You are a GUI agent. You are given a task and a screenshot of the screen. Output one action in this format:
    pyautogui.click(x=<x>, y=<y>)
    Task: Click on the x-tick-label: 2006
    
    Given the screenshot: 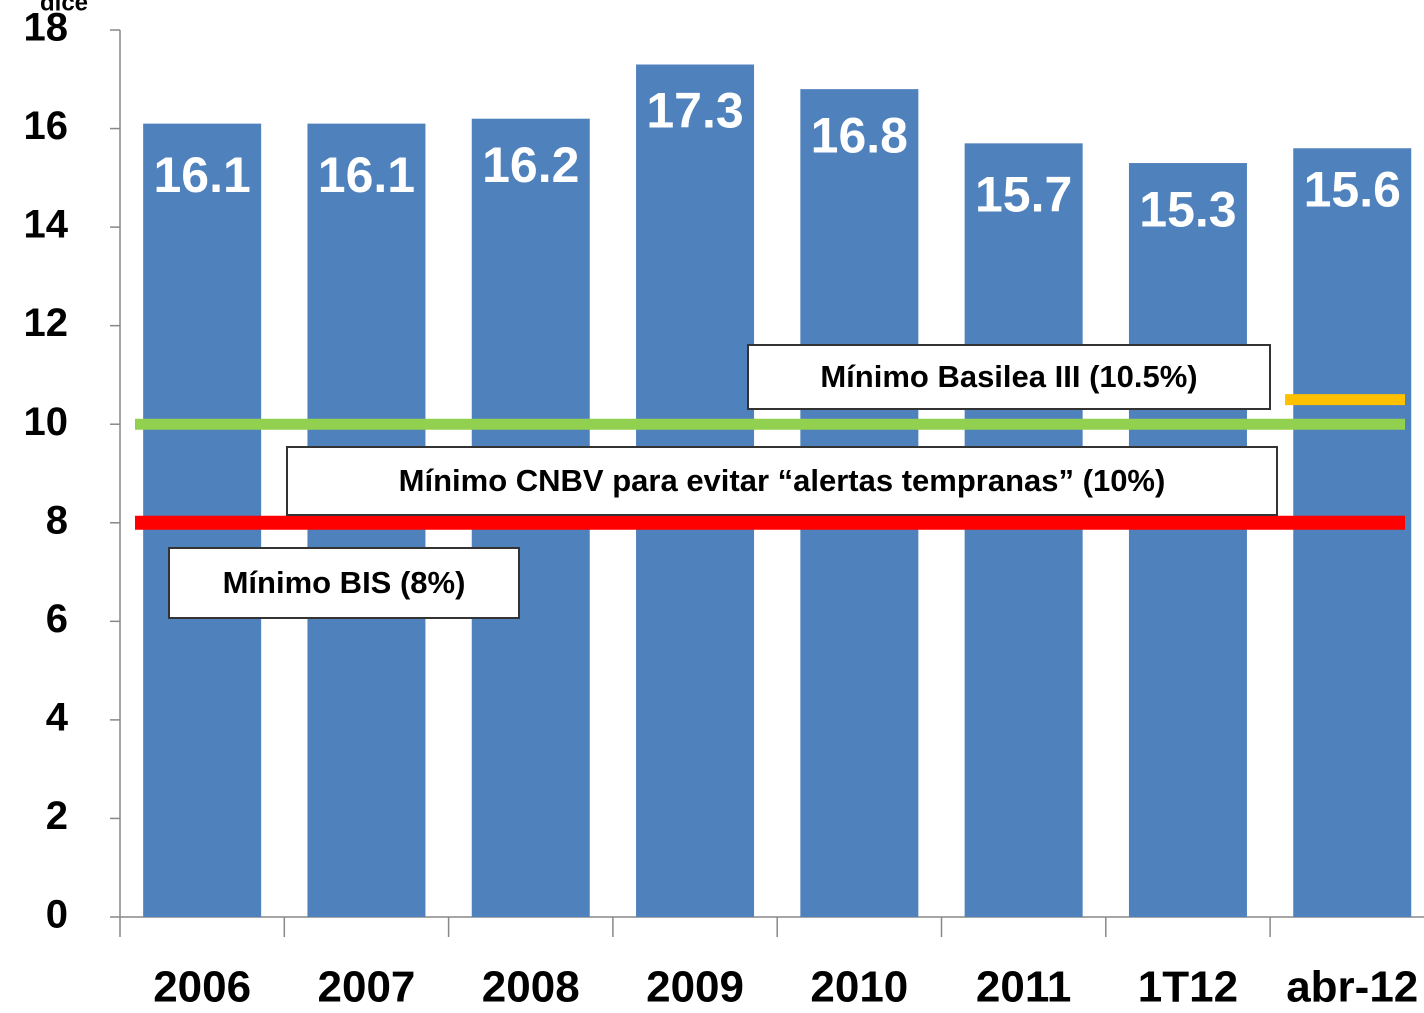 What is the action you would take?
    pyautogui.click(x=202, y=987)
    